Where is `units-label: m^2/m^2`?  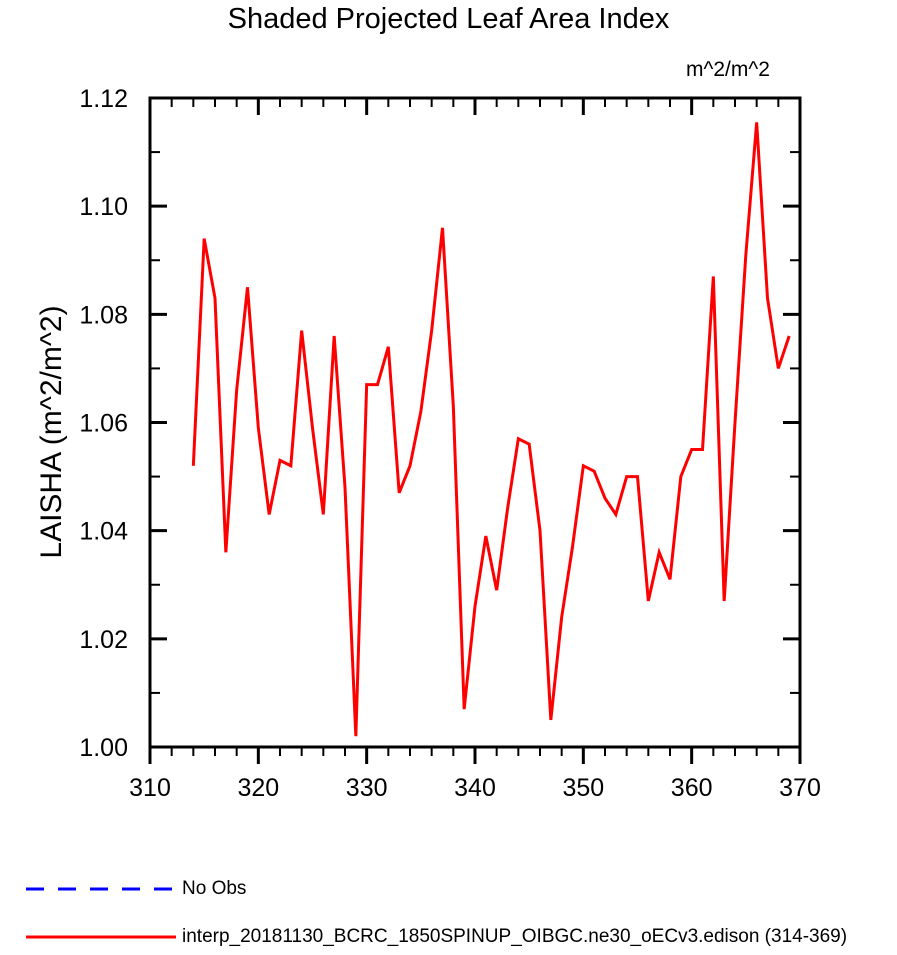
units-label: m^2/m^2 is located at coordinates (728, 69).